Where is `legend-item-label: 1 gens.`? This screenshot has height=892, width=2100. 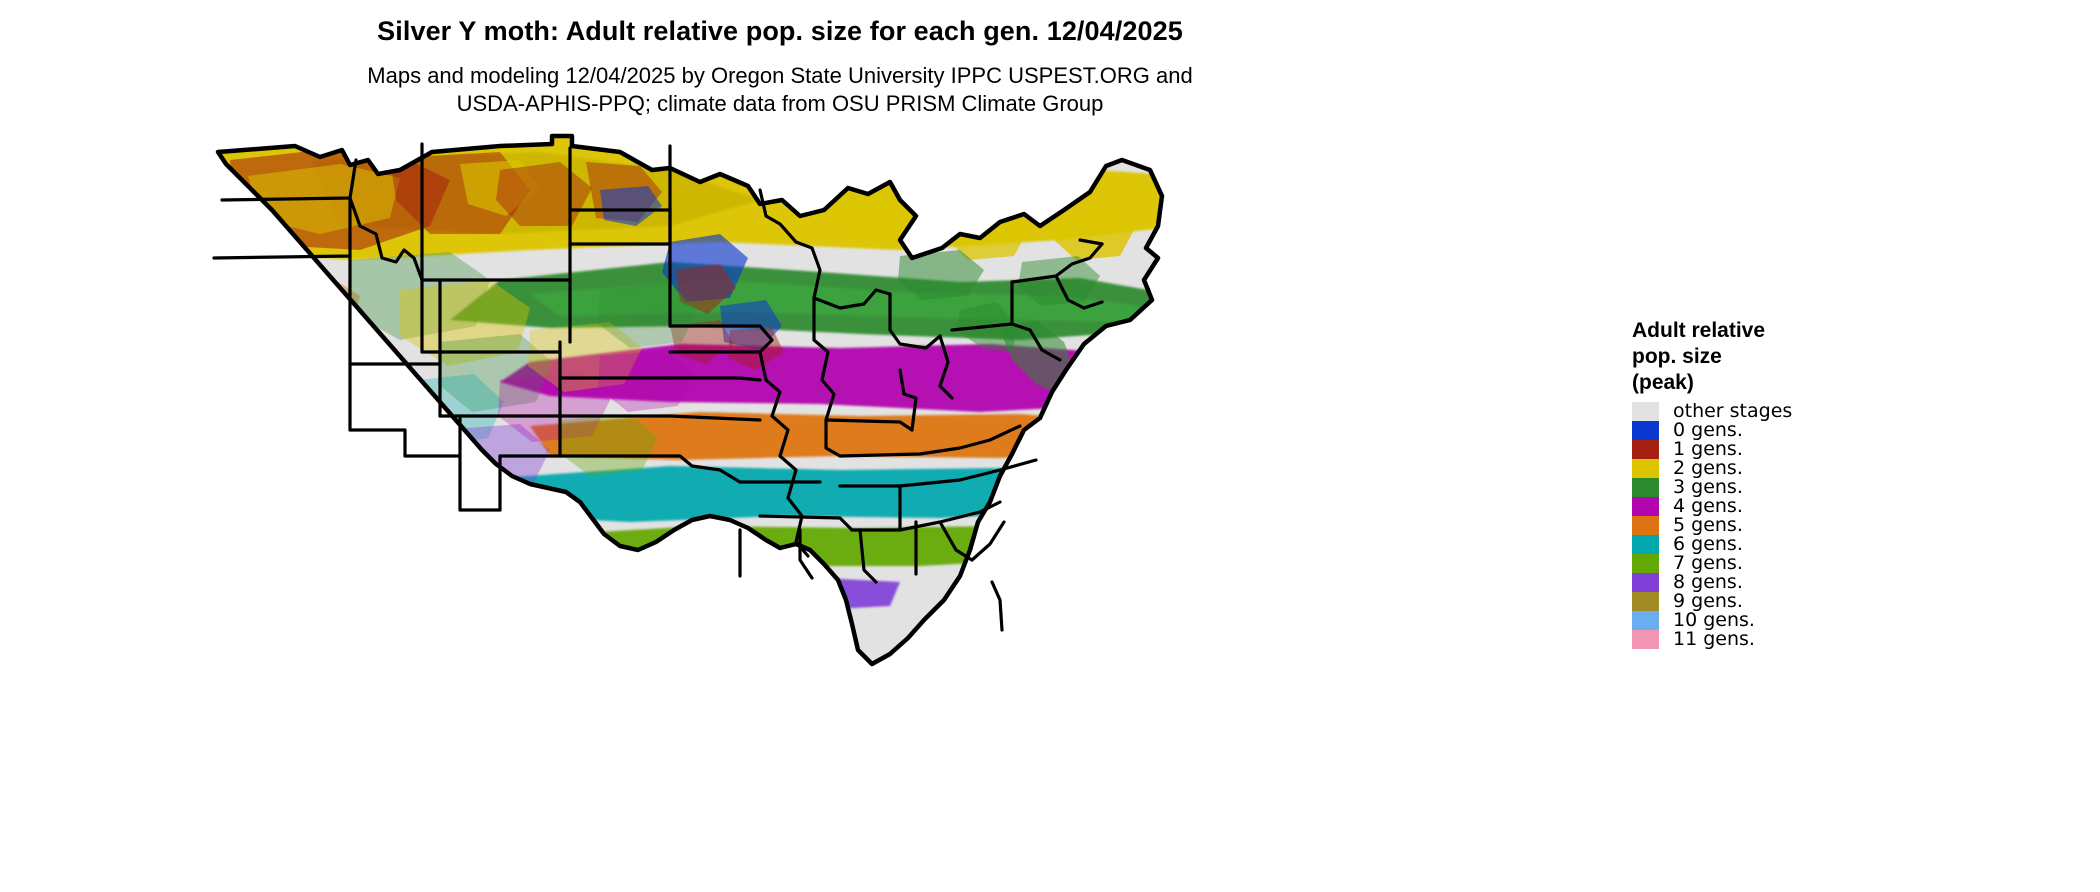 legend-item-label: 1 gens. is located at coordinates (1708, 449).